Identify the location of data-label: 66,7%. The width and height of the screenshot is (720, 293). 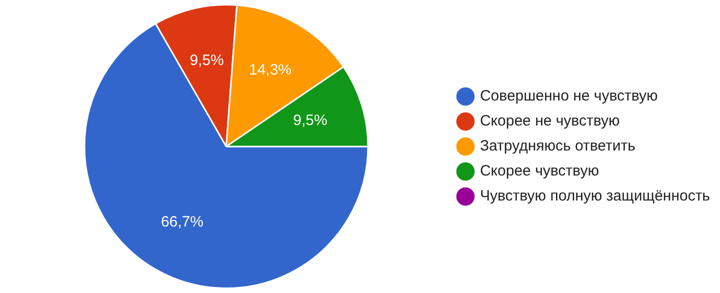
(182, 222).